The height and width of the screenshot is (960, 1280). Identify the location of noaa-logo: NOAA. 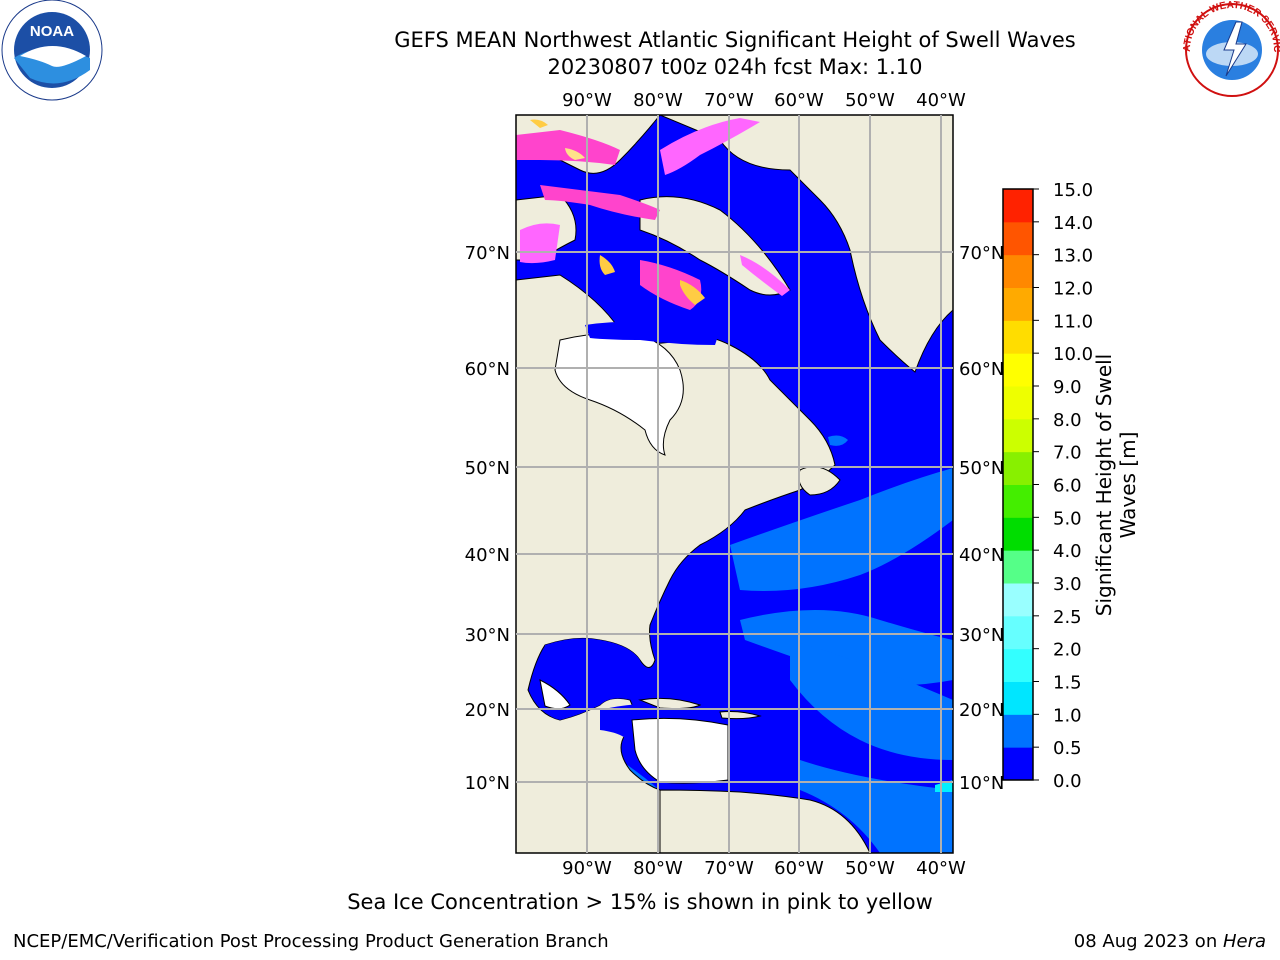
(52, 50).